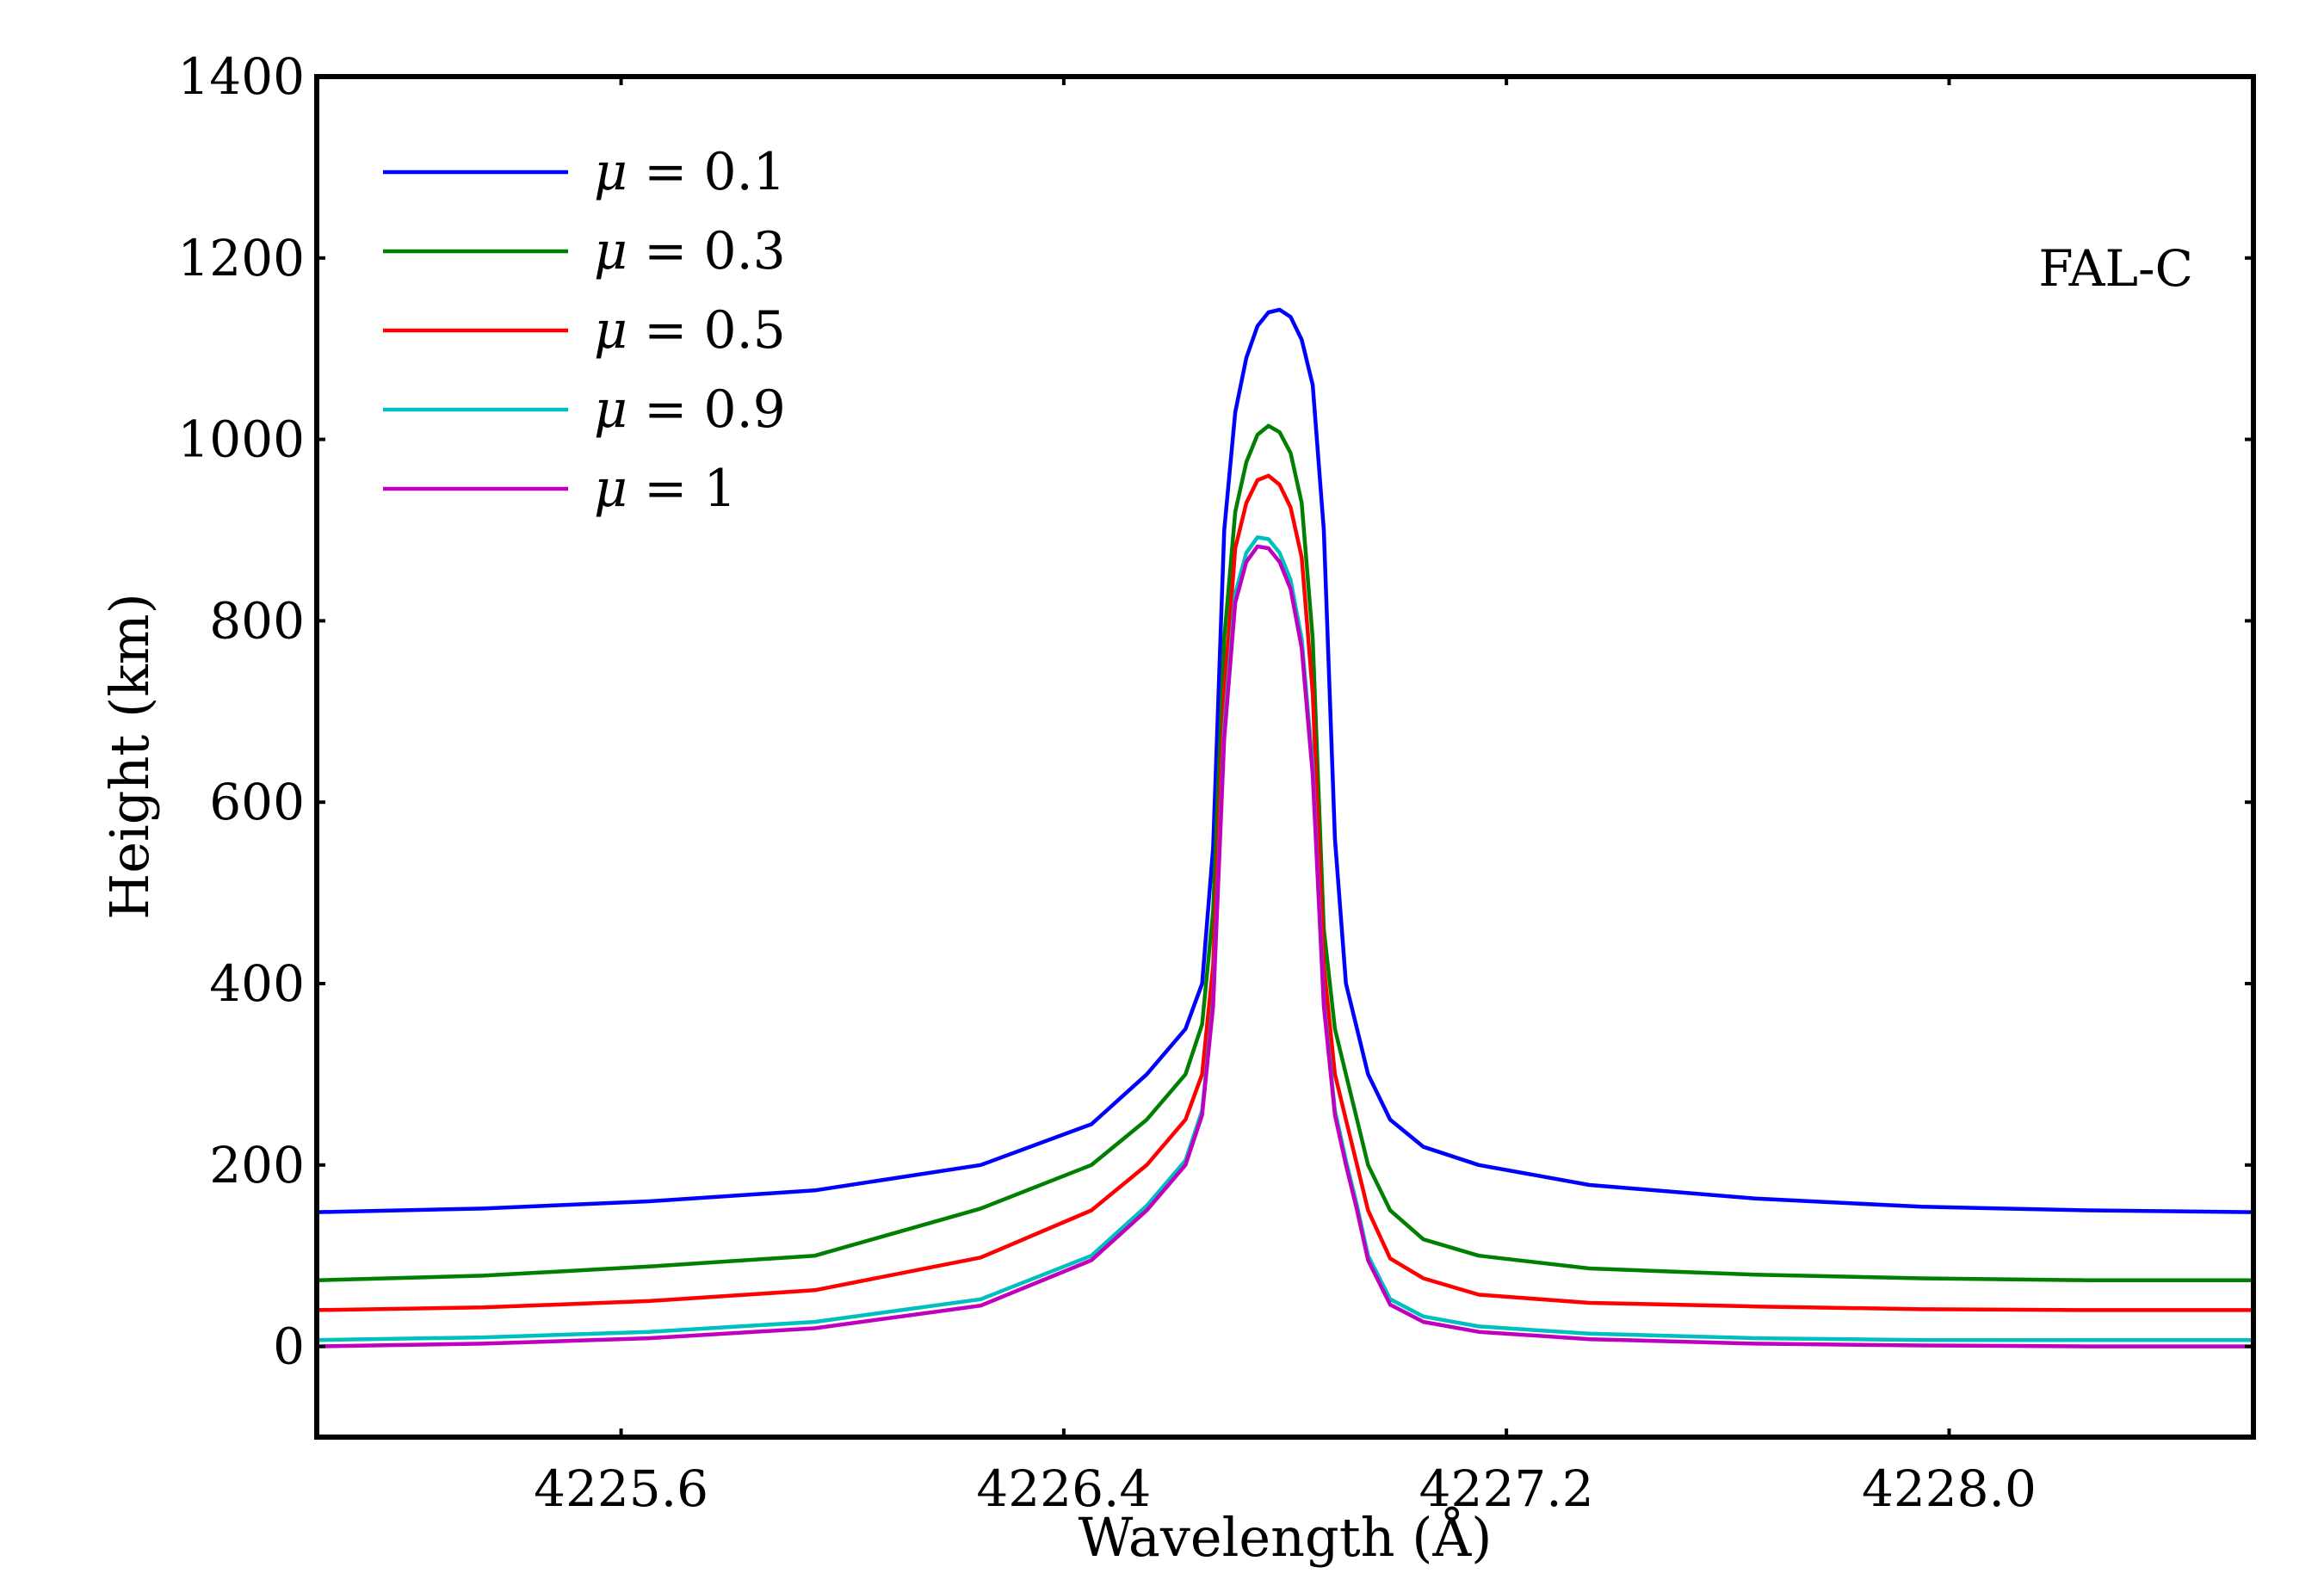  Describe the element at coordinates (706, 251) in the screenshot. I see `legend-value: = 0.3` at that location.